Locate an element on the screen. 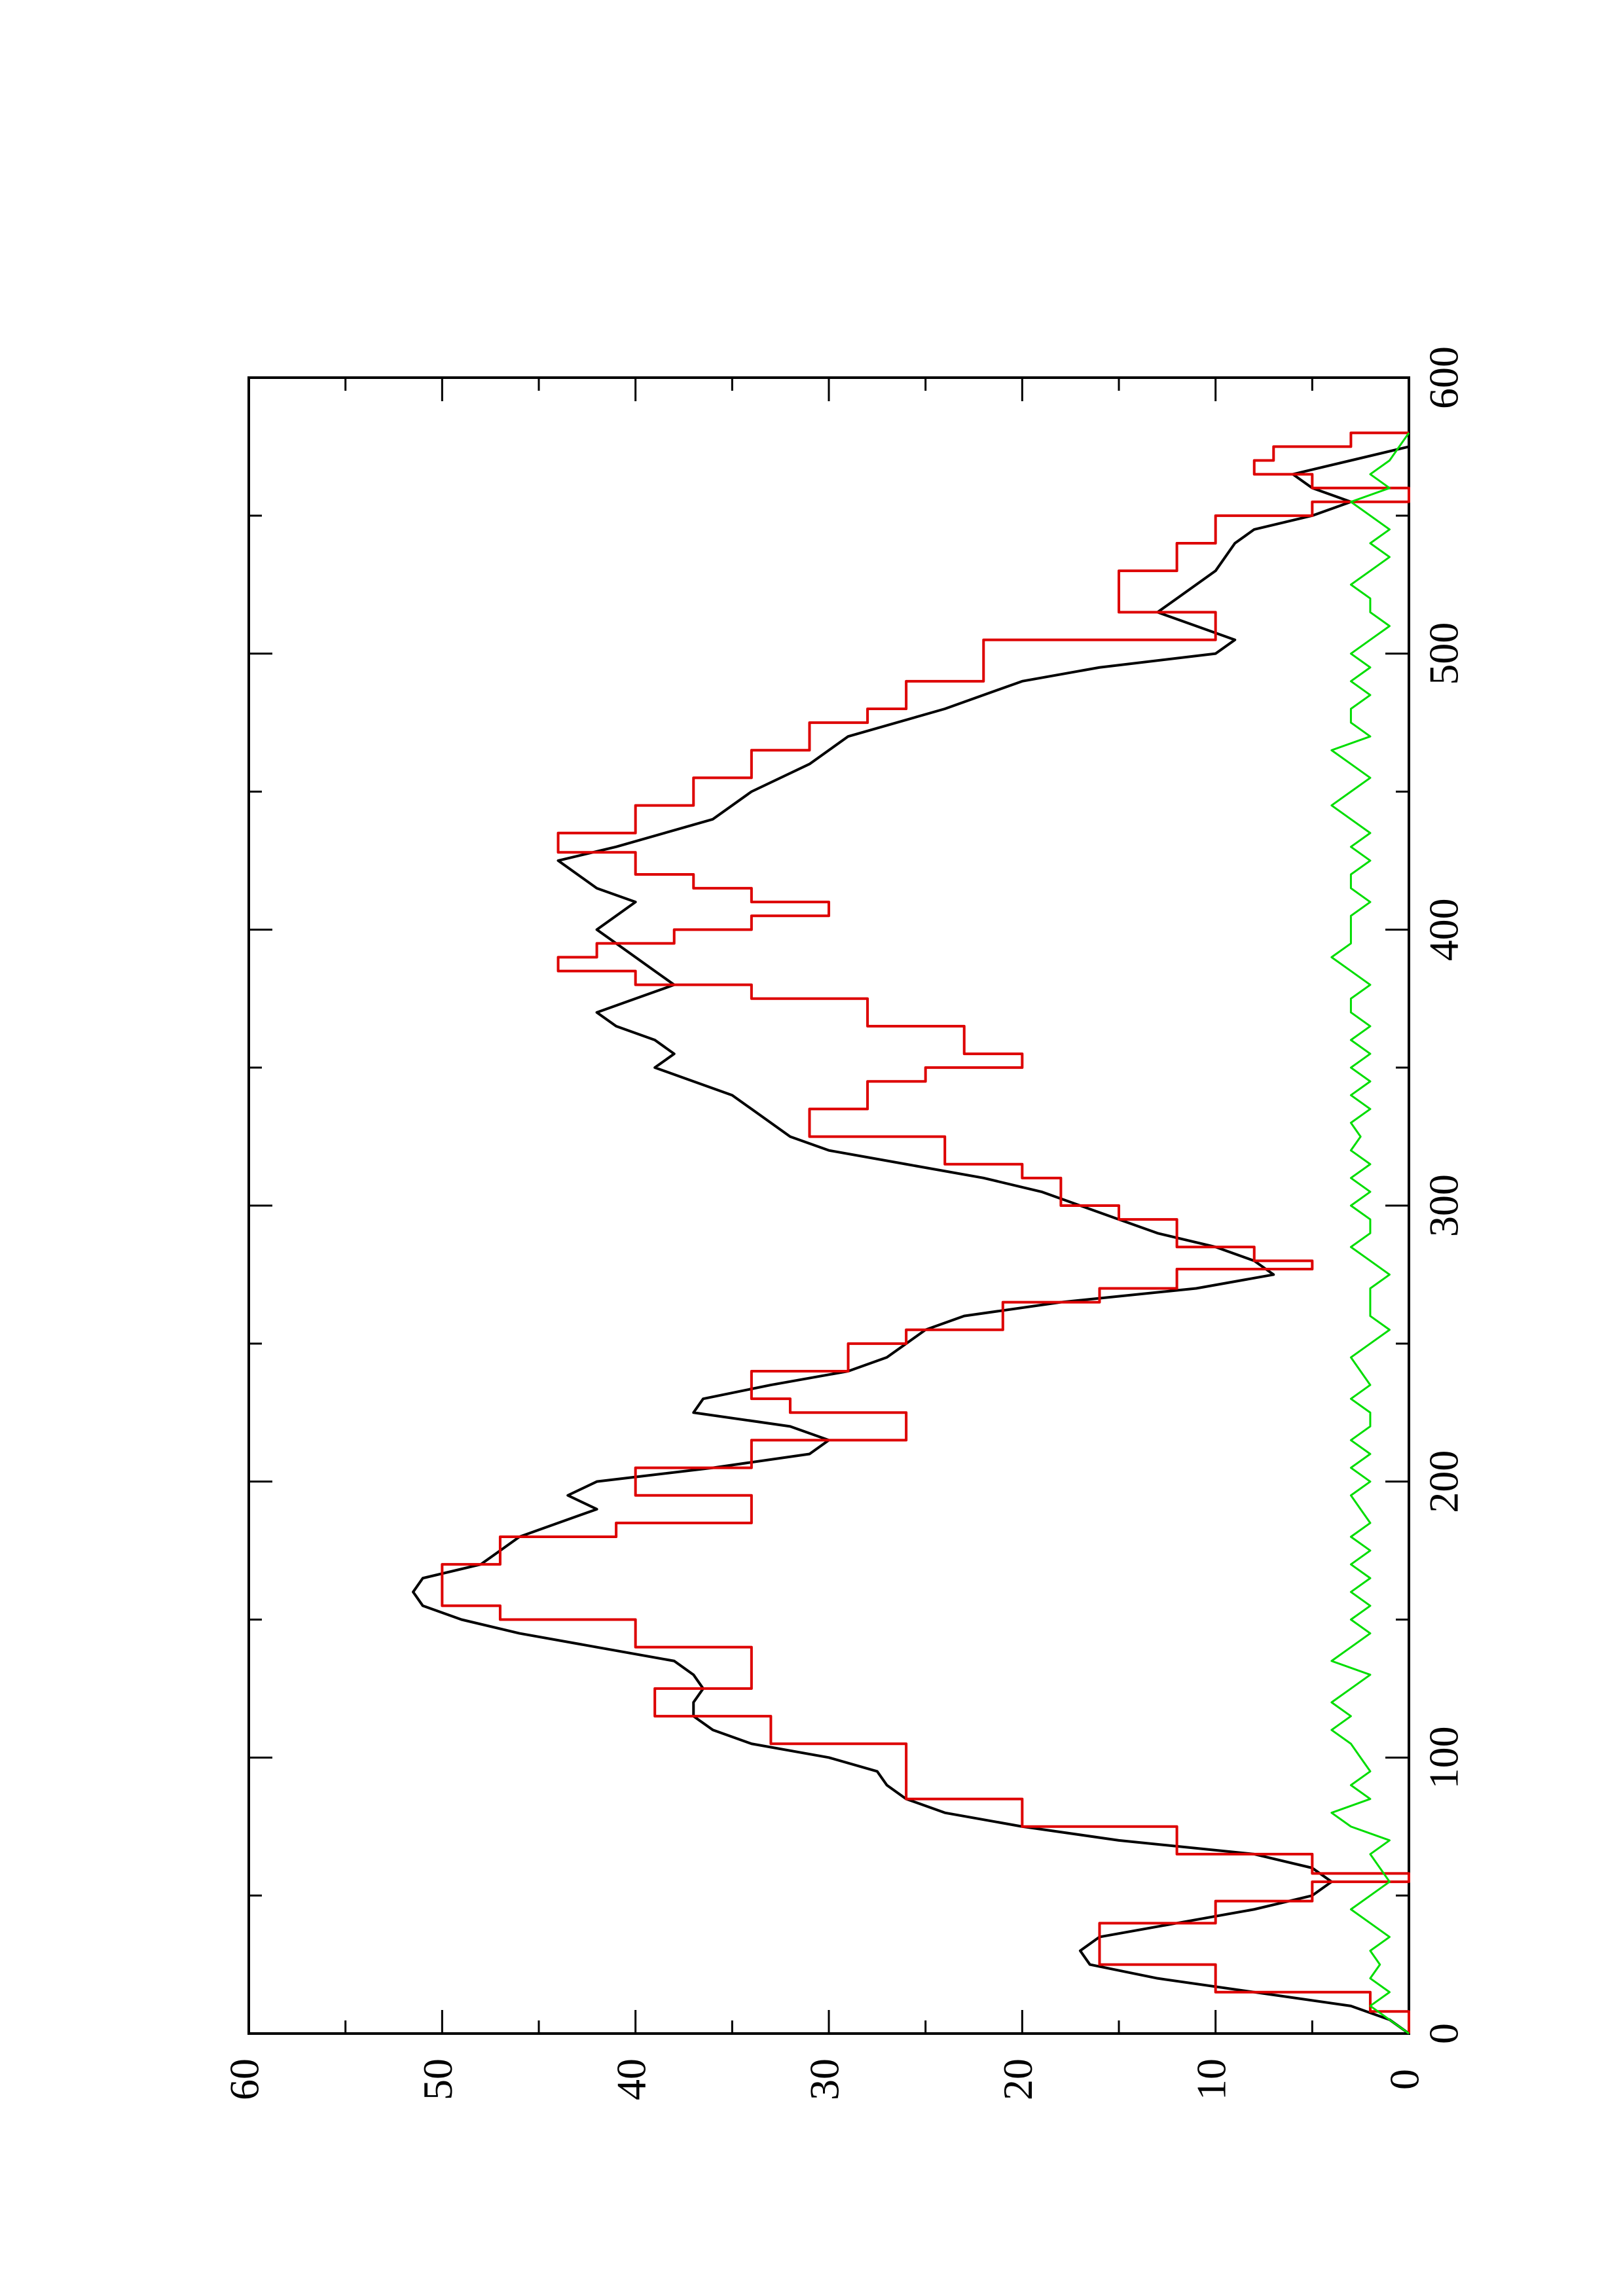 This screenshot has width=1623, height=2296. y-tick-label: 0 is located at coordinates (1404, 2079).